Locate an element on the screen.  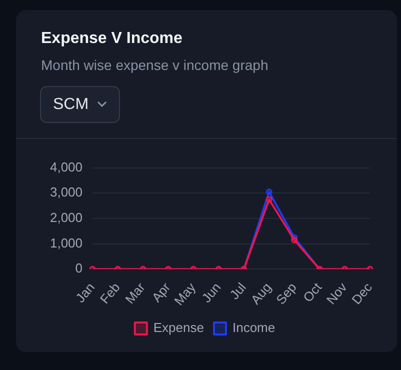
legend-label: Income is located at coordinates (254, 328).